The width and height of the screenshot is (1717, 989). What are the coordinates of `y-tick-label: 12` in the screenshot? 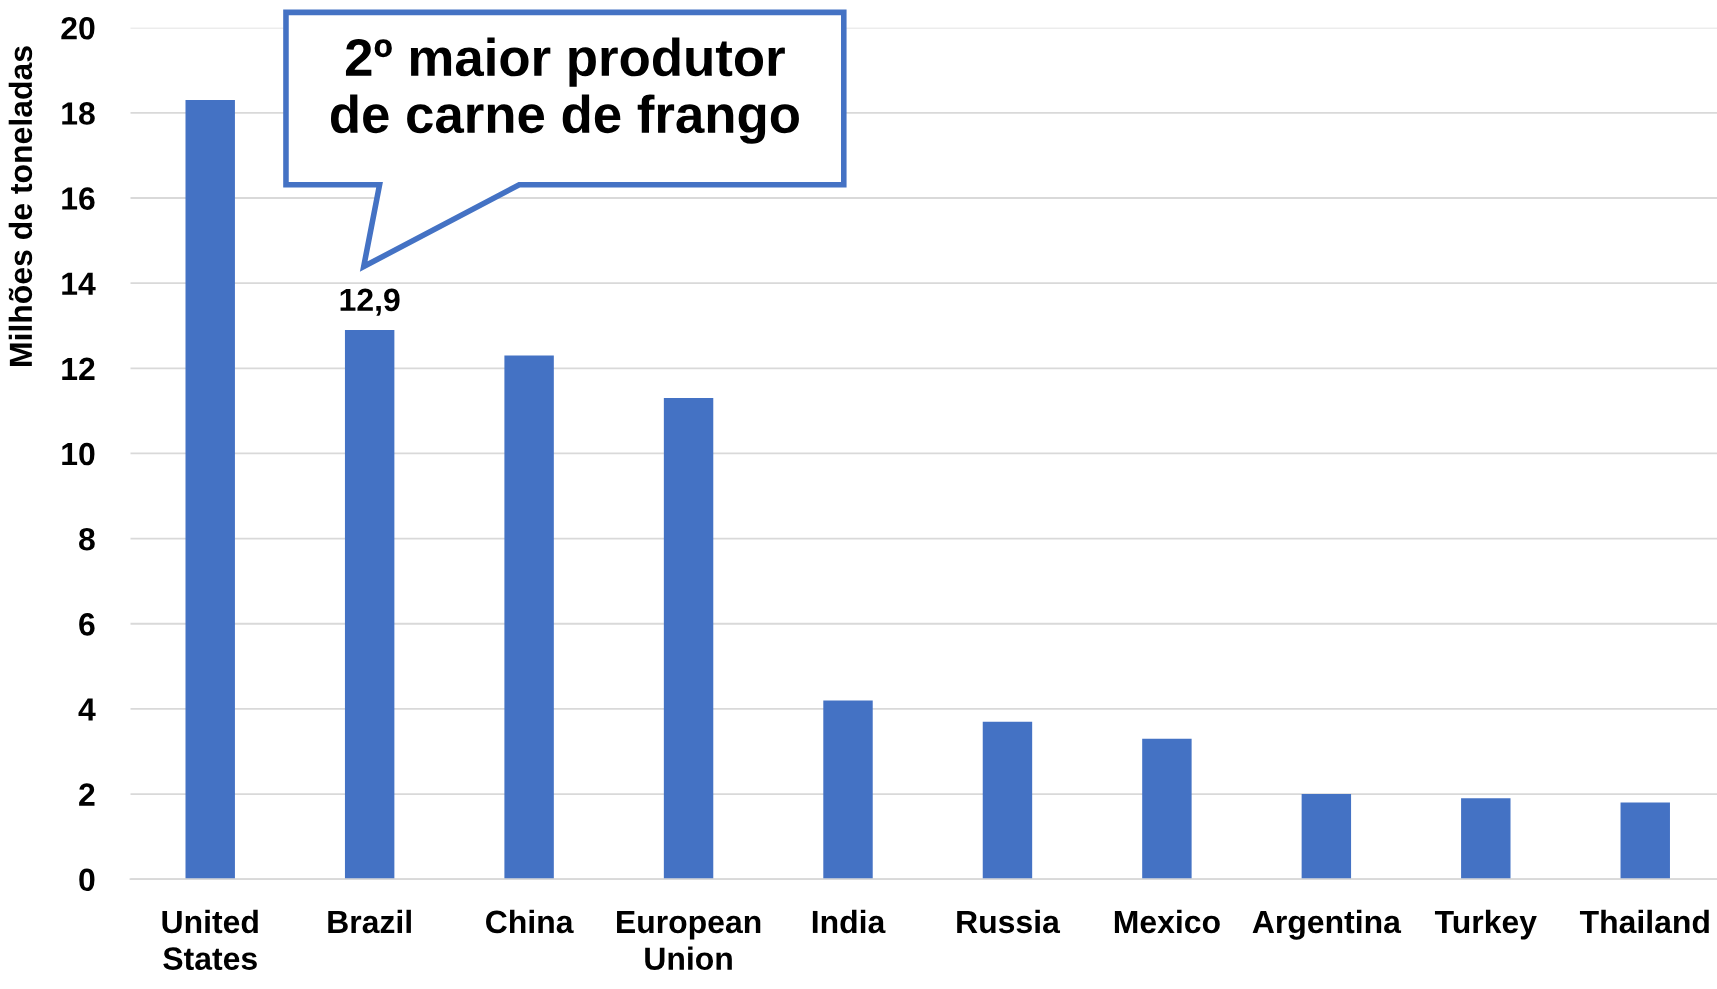 It's located at (78, 368).